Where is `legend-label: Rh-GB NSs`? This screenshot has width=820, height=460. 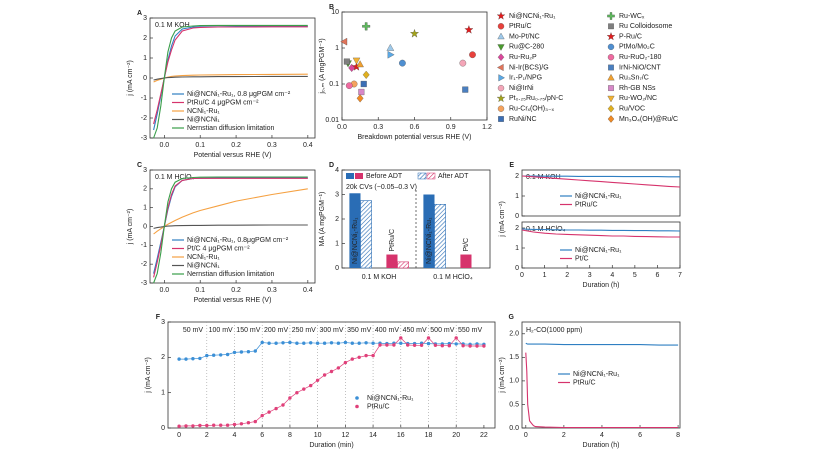 legend-label: Rh-GB NSs is located at coordinates (637, 88).